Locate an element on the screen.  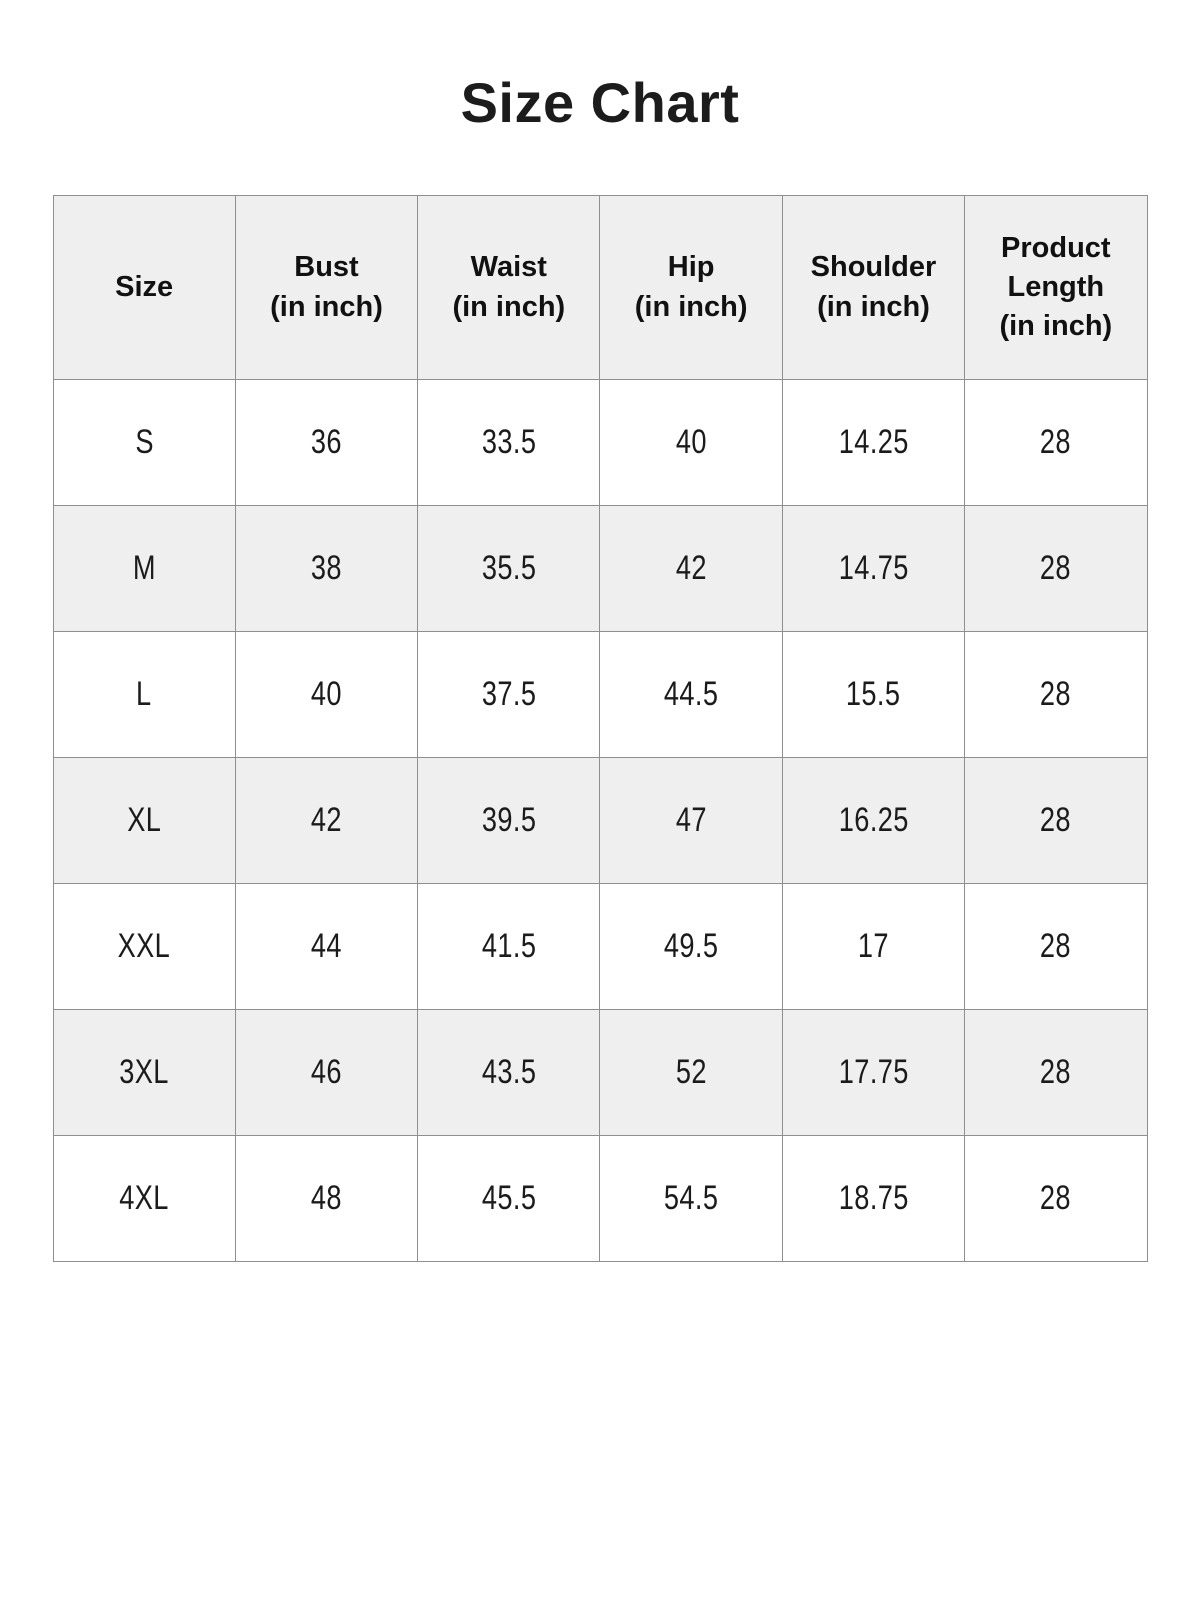
column-header-label: Product Length is located at coordinates (1056, 267).